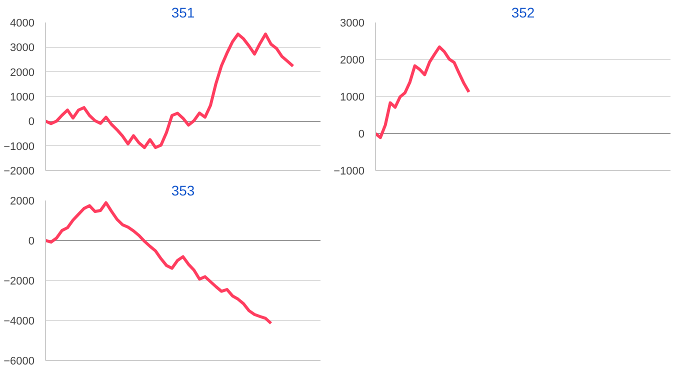 The image size is (700, 384). I want to click on chart-title: 353, so click(183, 190).